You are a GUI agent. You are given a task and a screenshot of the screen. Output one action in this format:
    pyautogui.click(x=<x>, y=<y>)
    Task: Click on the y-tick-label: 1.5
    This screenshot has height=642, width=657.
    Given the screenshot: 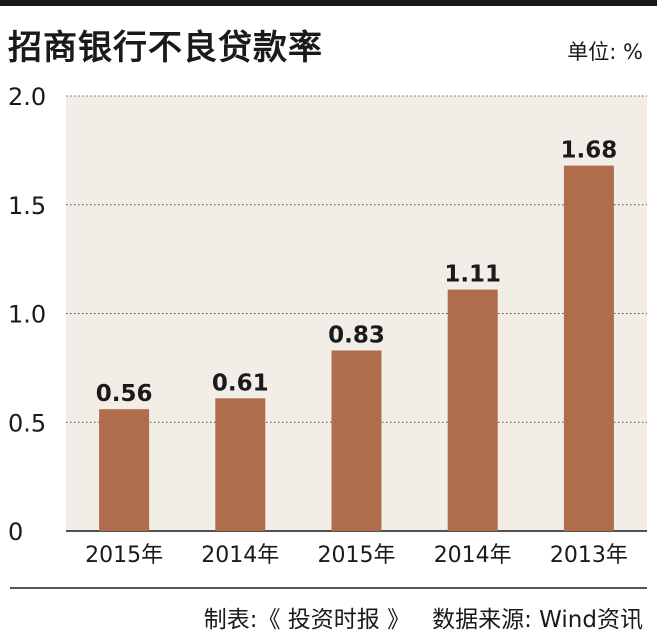 What is the action you would take?
    pyautogui.click(x=27, y=206)
    